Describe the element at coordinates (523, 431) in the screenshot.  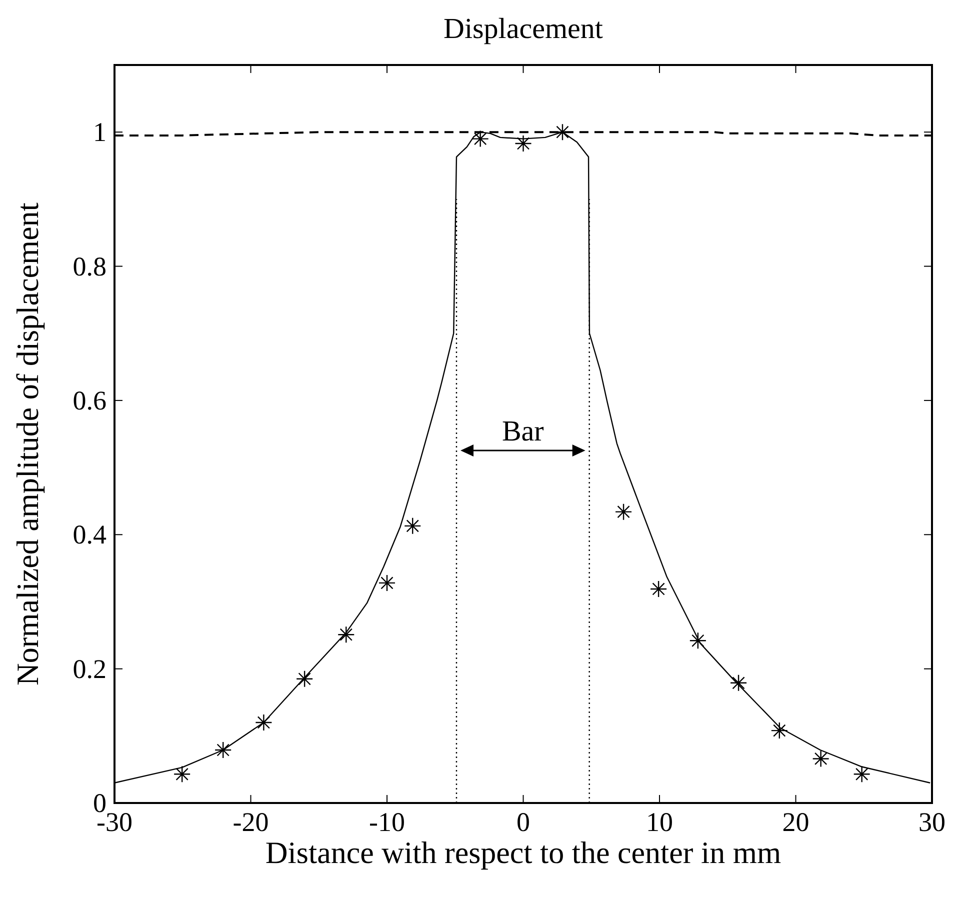
I see `annotation: Bar` at that location.